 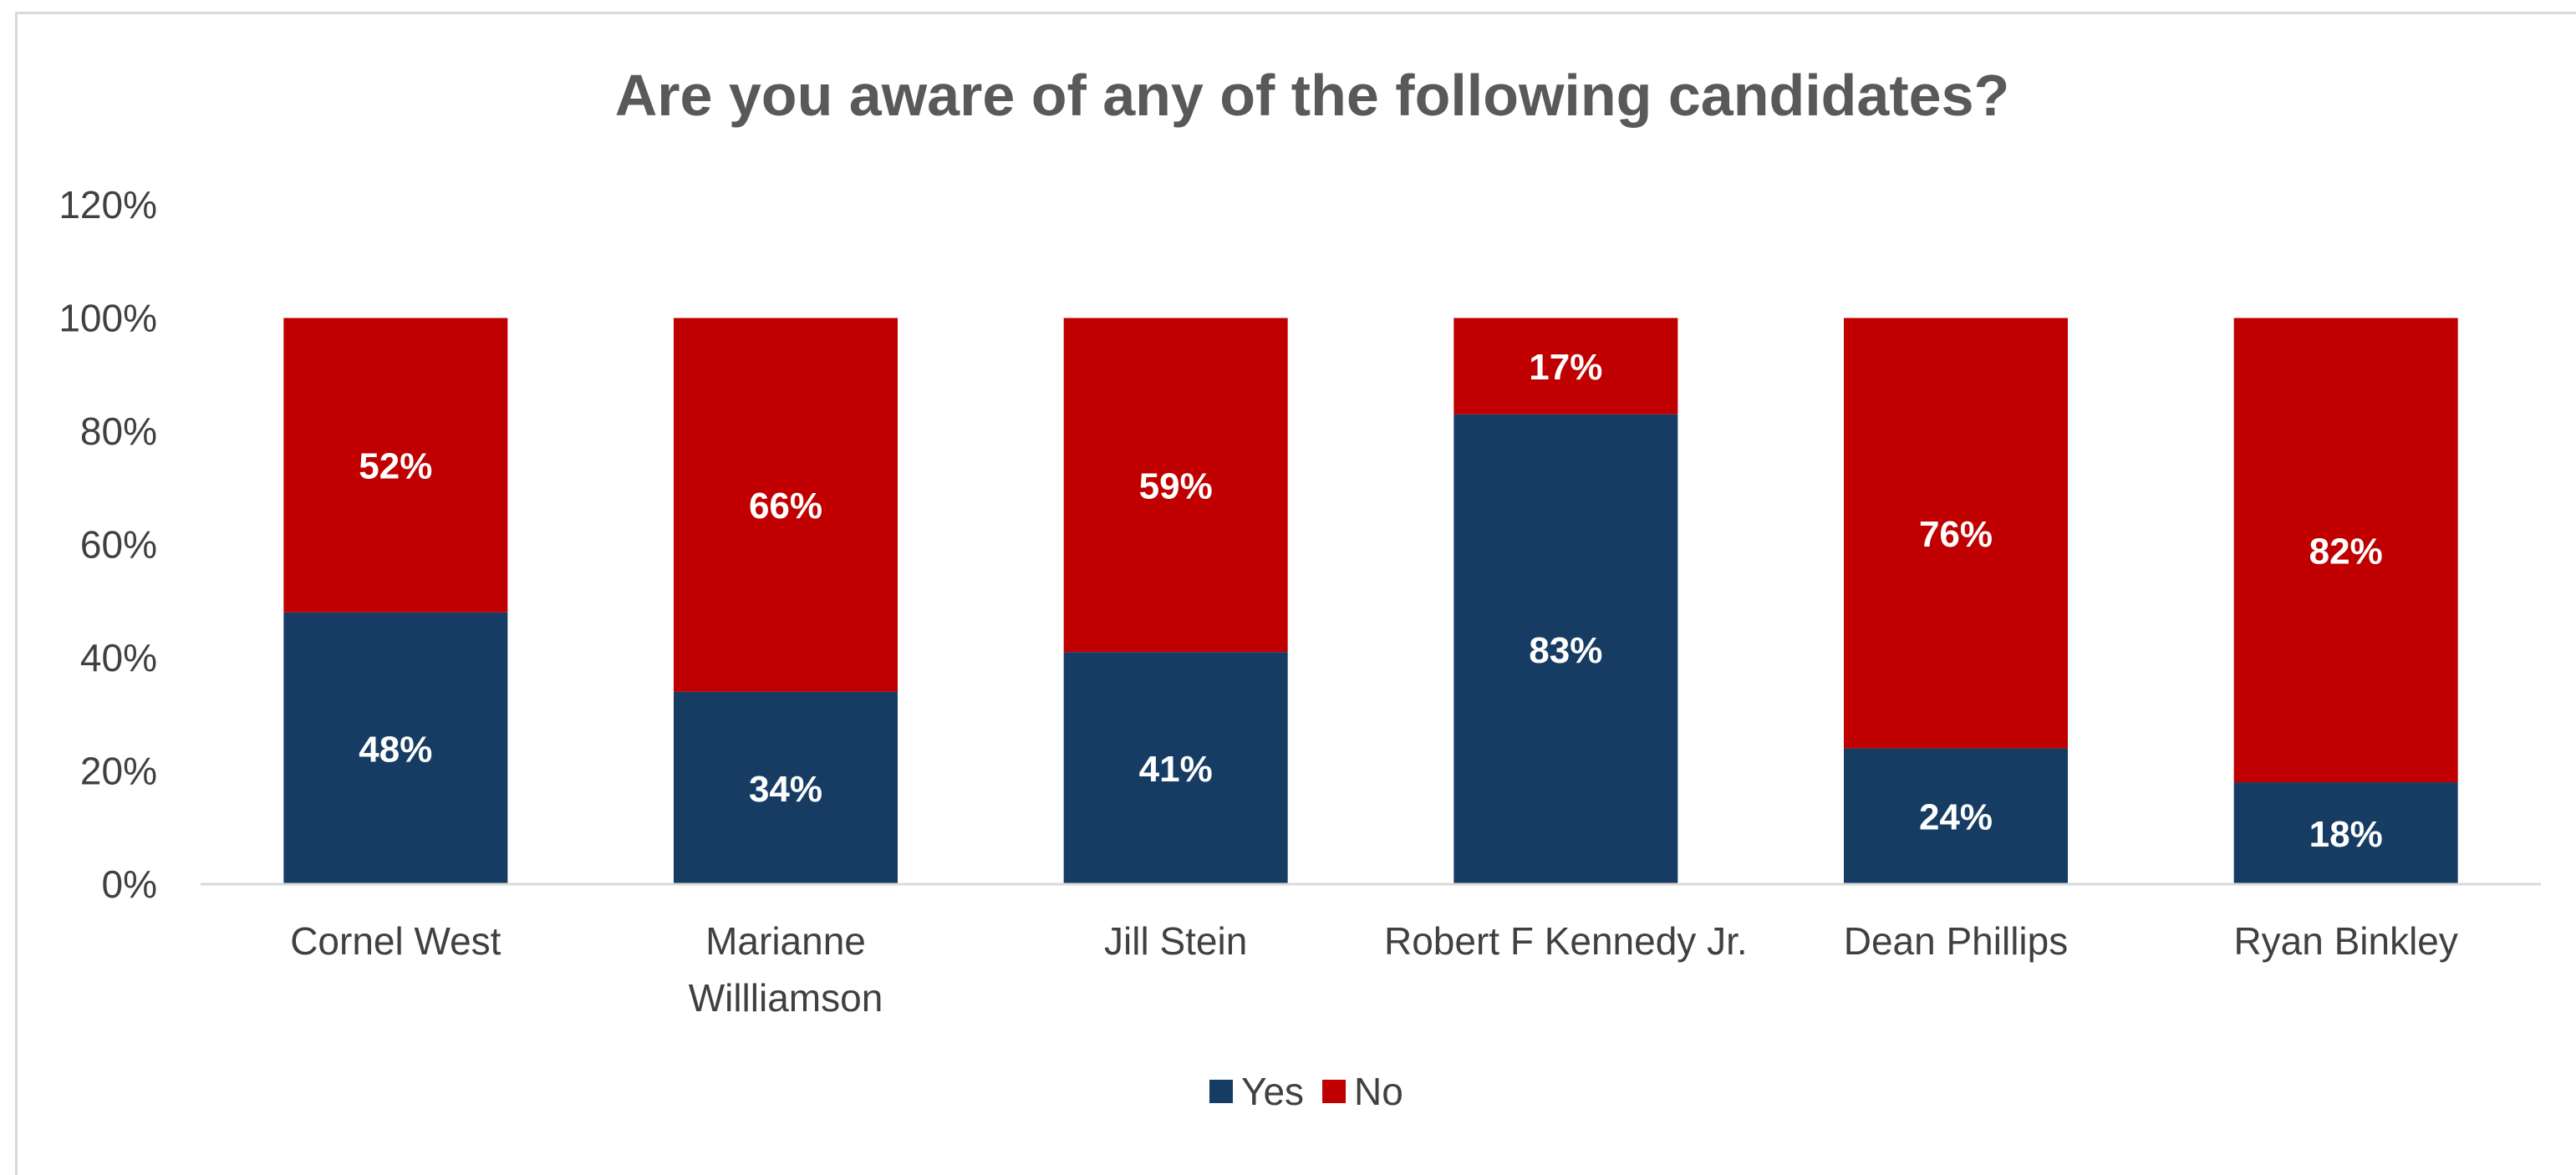 I want to click on y-tick-label: 20%, so click(x=118, y=771).